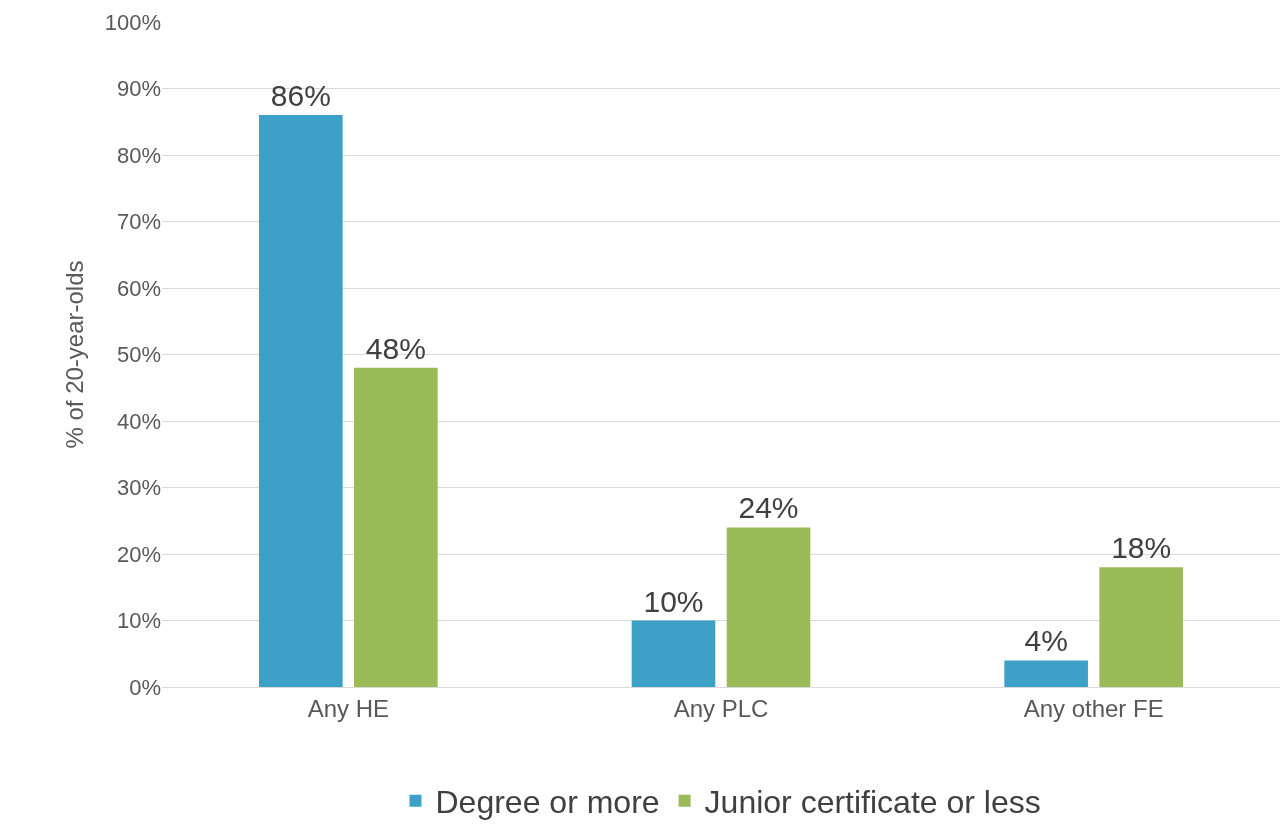 The width and height of the screenshot is (1286, 835). What do you see at coordinates (138, 222) in the screenshot?
I see `y-tick-label: 70%` at bounding box center [138, 222].